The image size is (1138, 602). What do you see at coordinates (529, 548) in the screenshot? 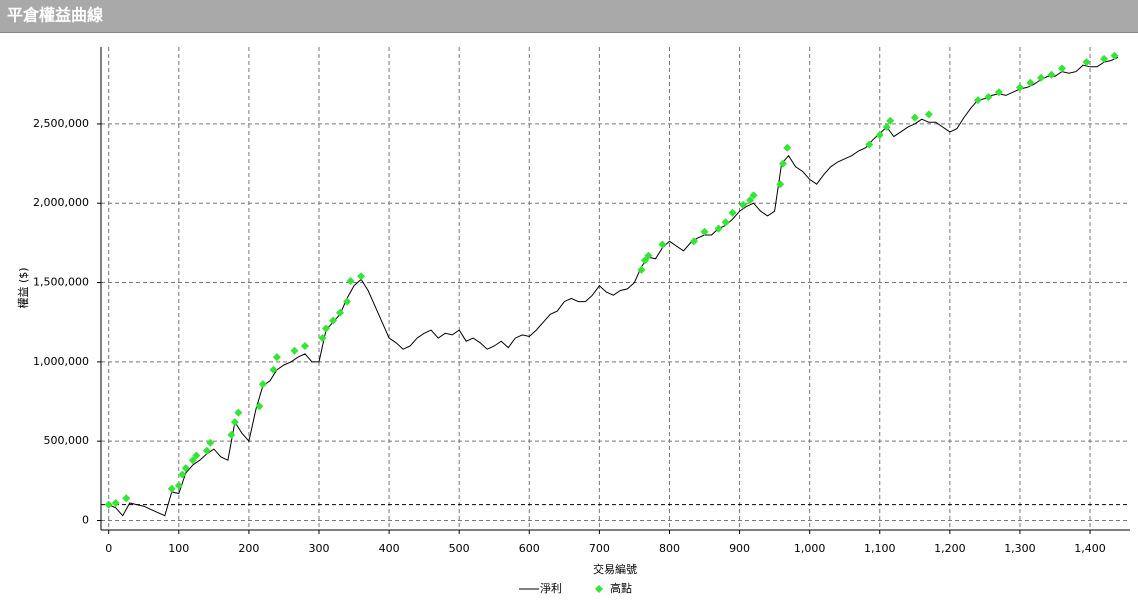
I see `x-tick-label: 600` at bounding box center [529, 548].